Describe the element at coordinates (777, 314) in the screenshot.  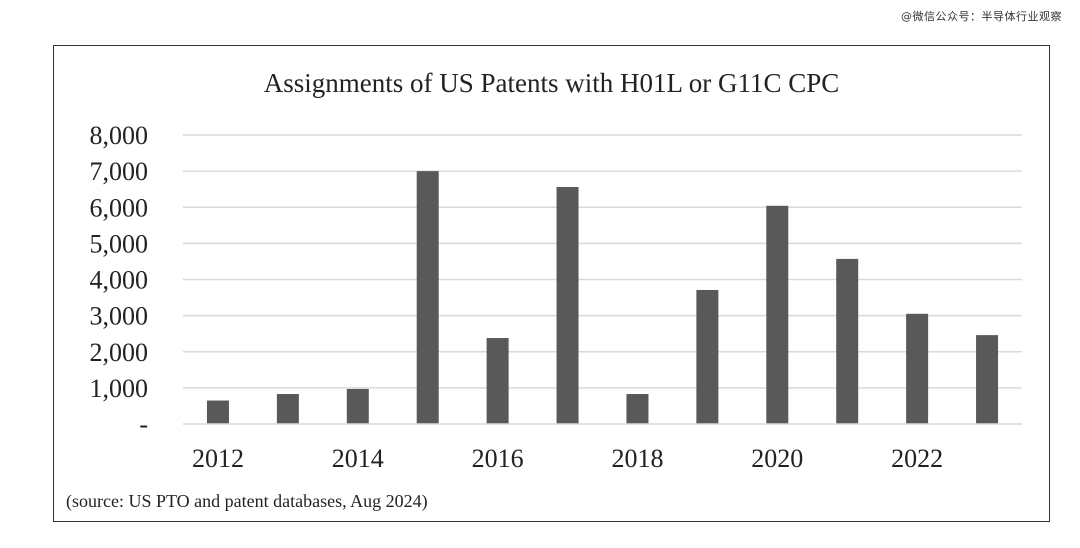
I see `bar-2020` at that location.